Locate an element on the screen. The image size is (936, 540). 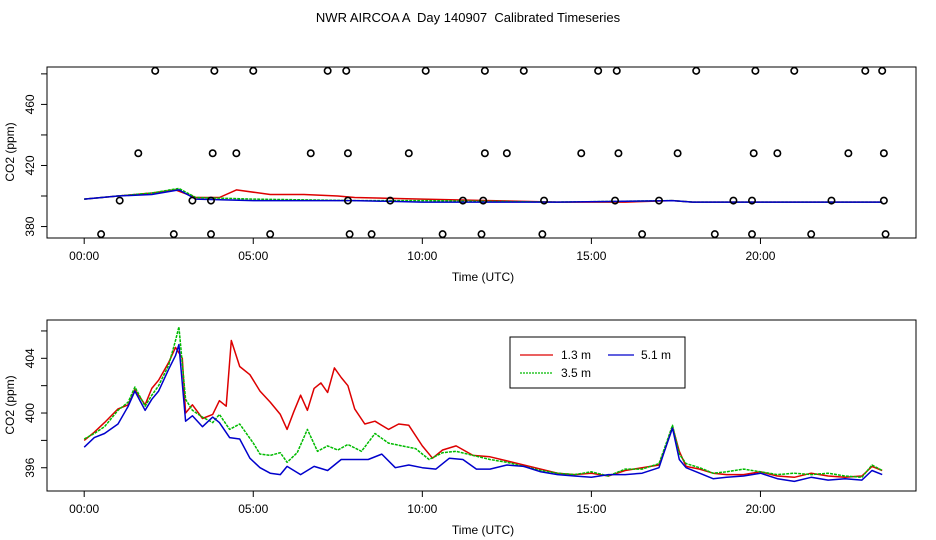
y-tick-label: 404 is located at coordinates (30, 358).